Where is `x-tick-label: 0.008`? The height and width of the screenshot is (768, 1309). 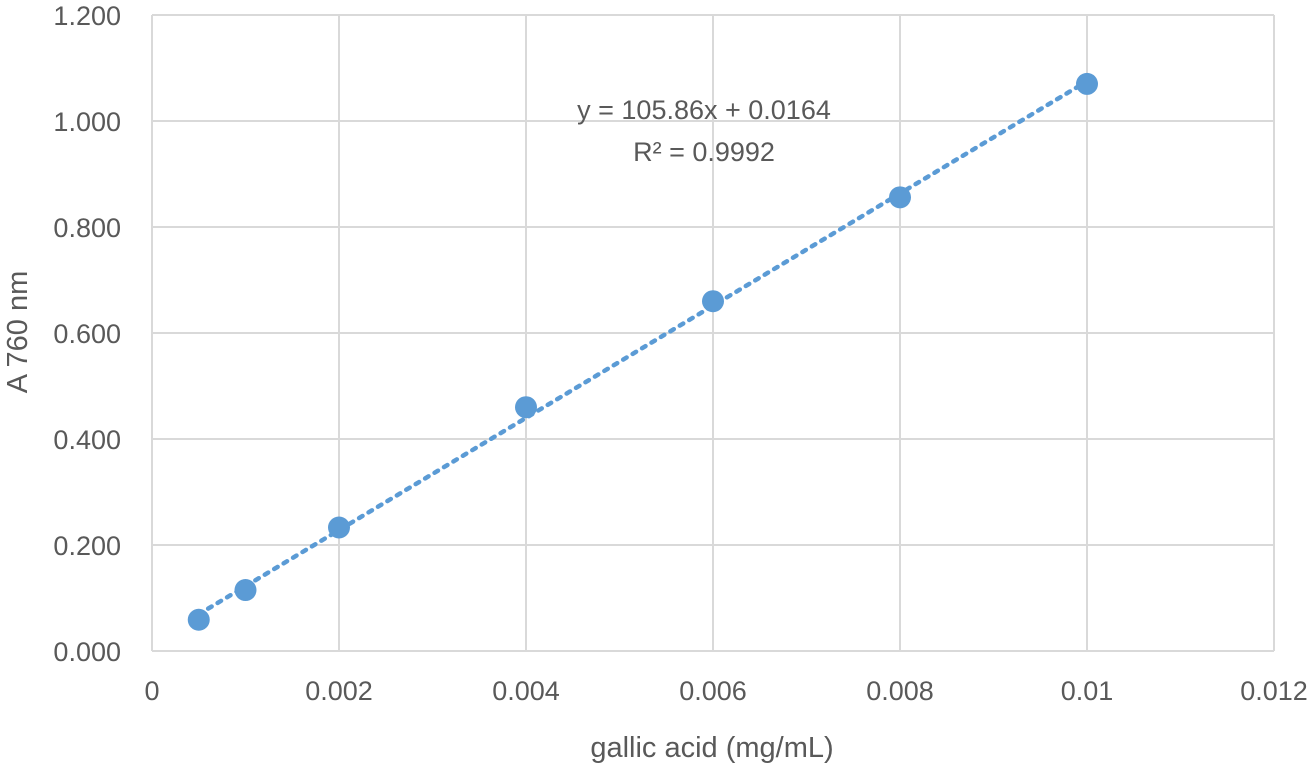
x-tick-label: 0.008 is located at coordinates (900, 691).